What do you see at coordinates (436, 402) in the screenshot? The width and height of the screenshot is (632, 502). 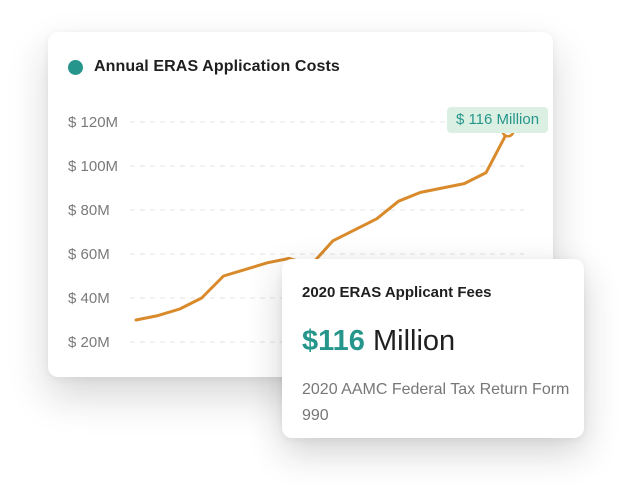 I see `tooltip-source: 2020 AAMC Federal Tax Return Form 990` at bounding box center [436, 402].